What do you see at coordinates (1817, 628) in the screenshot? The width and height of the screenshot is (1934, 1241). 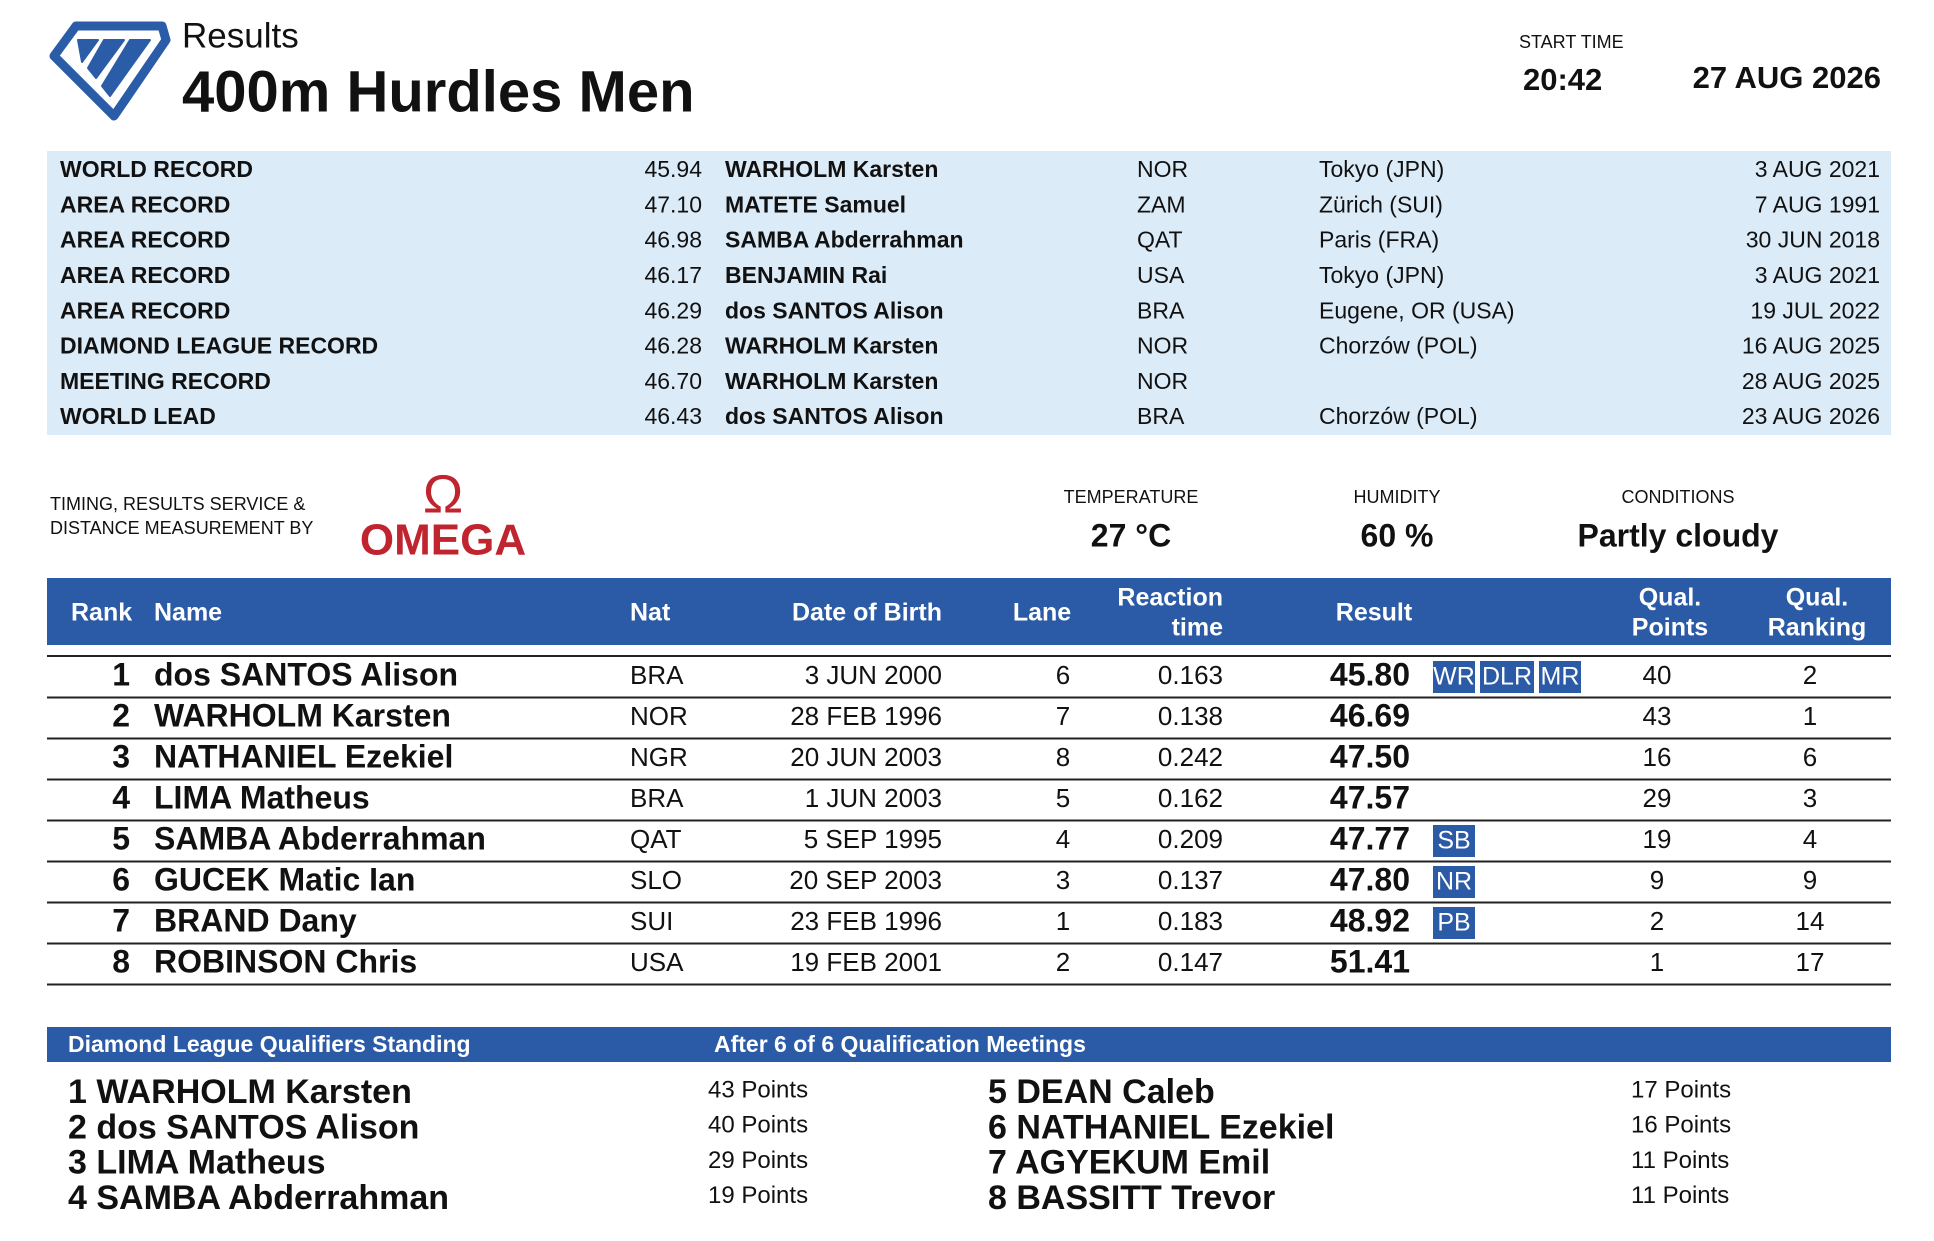 I see `header-qual-ranking: Ranking` at bounding box center [1817, 628].